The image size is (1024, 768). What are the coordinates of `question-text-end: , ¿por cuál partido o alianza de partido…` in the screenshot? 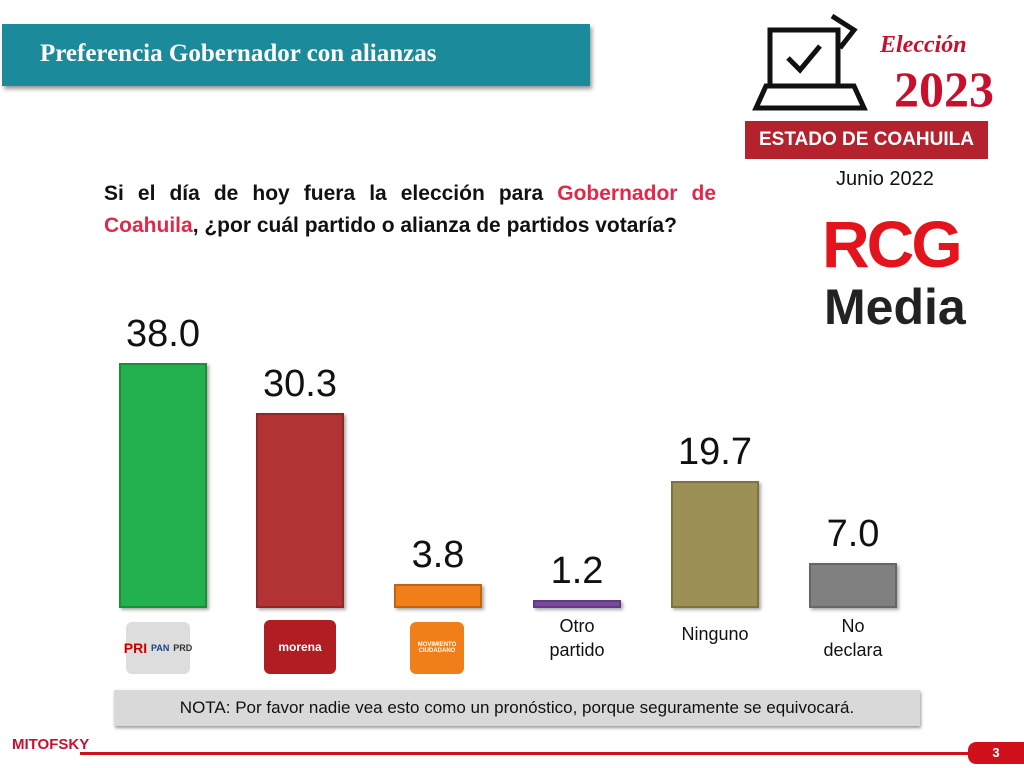 It's located at (434, 225).